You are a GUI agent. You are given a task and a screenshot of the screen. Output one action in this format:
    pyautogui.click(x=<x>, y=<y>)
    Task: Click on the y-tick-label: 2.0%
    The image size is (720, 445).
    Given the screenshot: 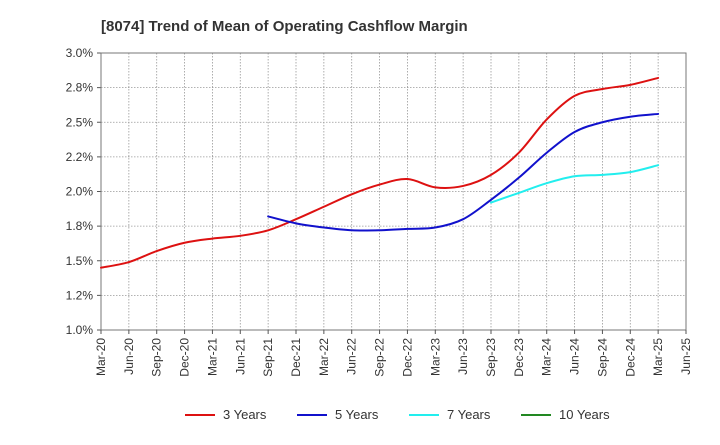 What is the action you would take?
    pyautogui.click(x=80, y=192)
    